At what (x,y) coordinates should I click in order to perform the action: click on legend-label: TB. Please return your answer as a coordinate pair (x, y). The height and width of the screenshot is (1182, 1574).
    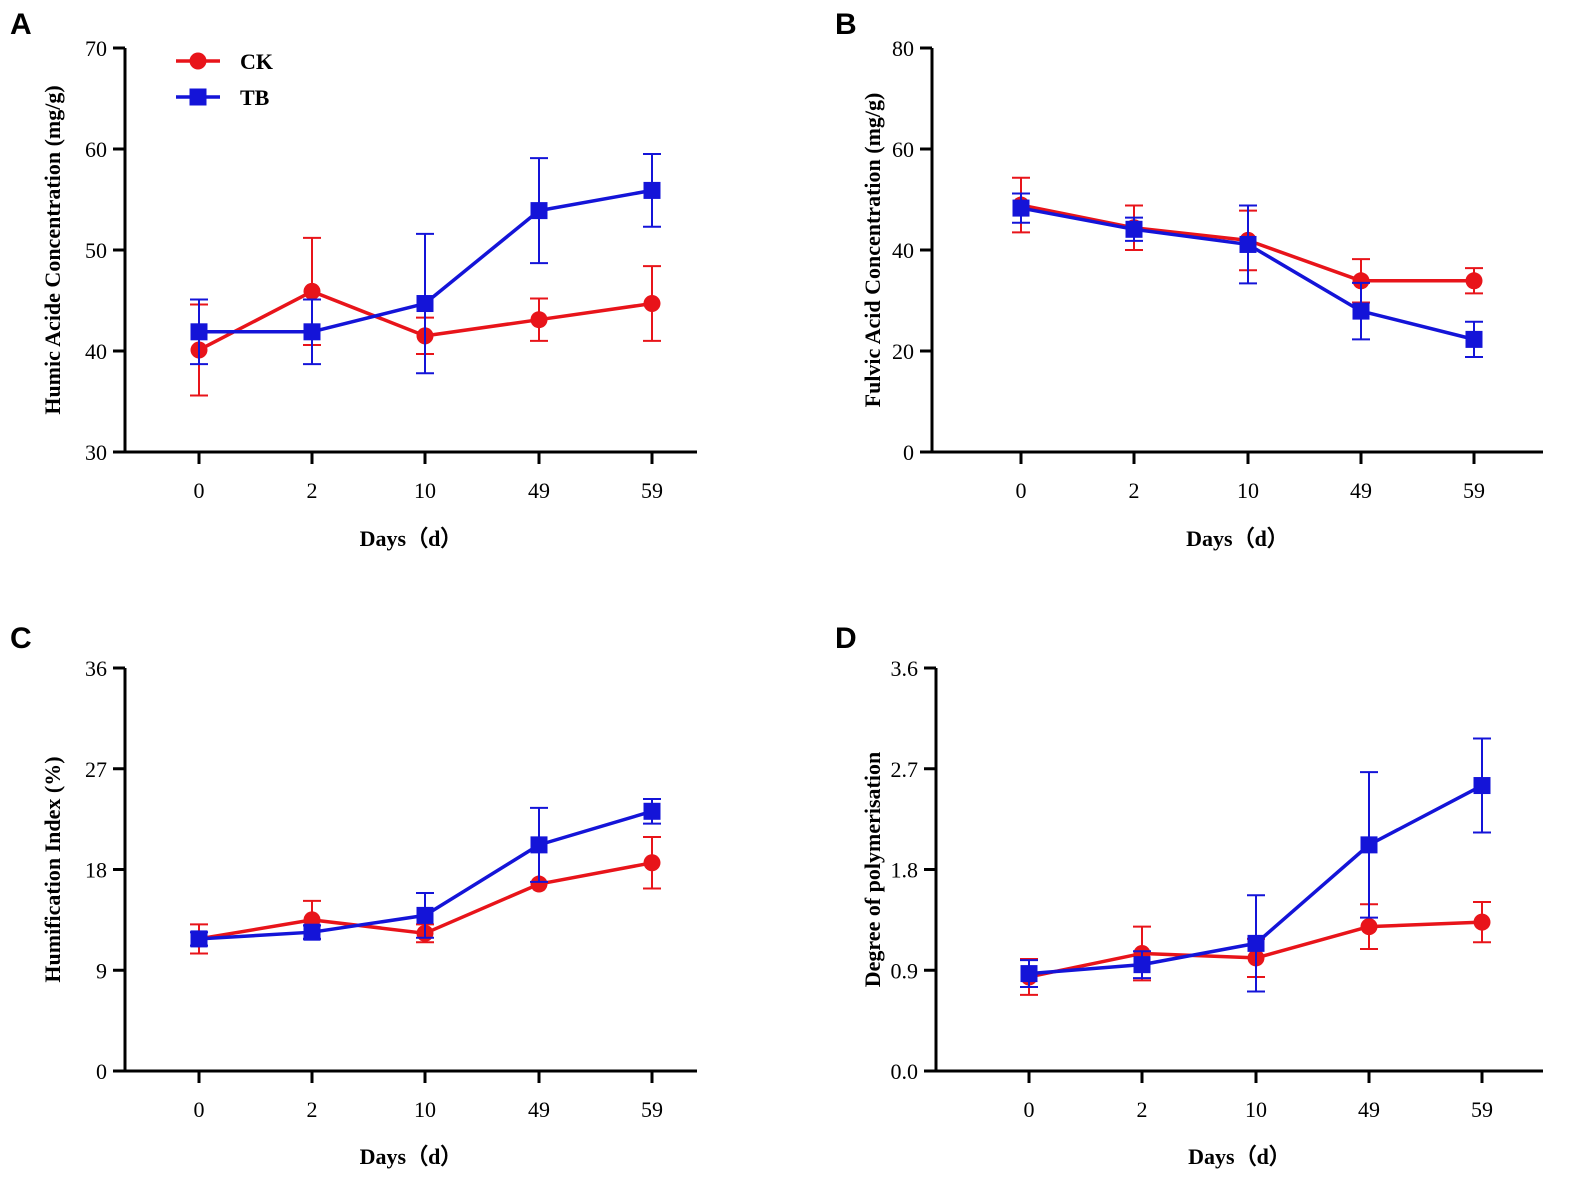
    Looking at the image, I should click on (255, 97).